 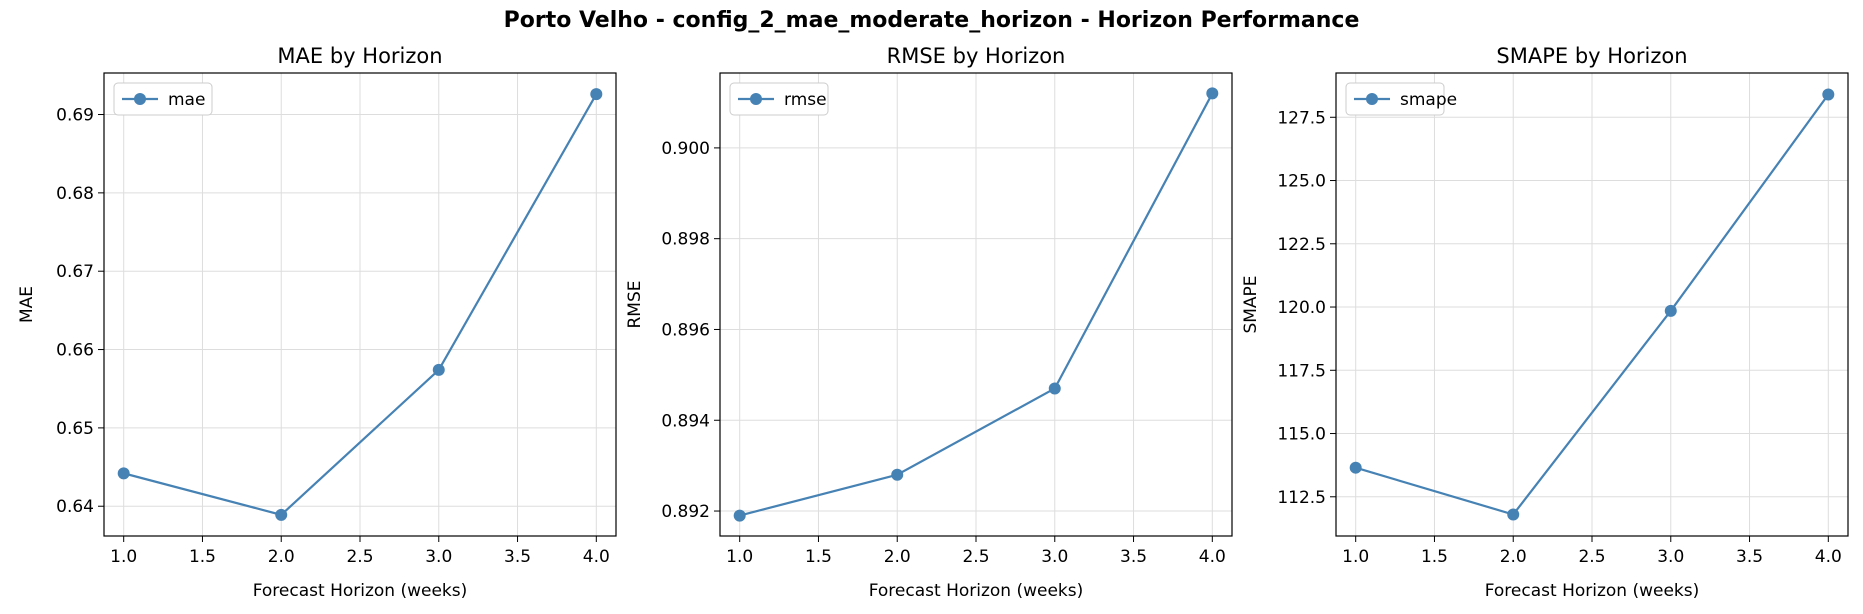 What do you see at coordinates (186, 100) in the screenshot?
I see `legend-label: mae` at bounding box center [186, 100].